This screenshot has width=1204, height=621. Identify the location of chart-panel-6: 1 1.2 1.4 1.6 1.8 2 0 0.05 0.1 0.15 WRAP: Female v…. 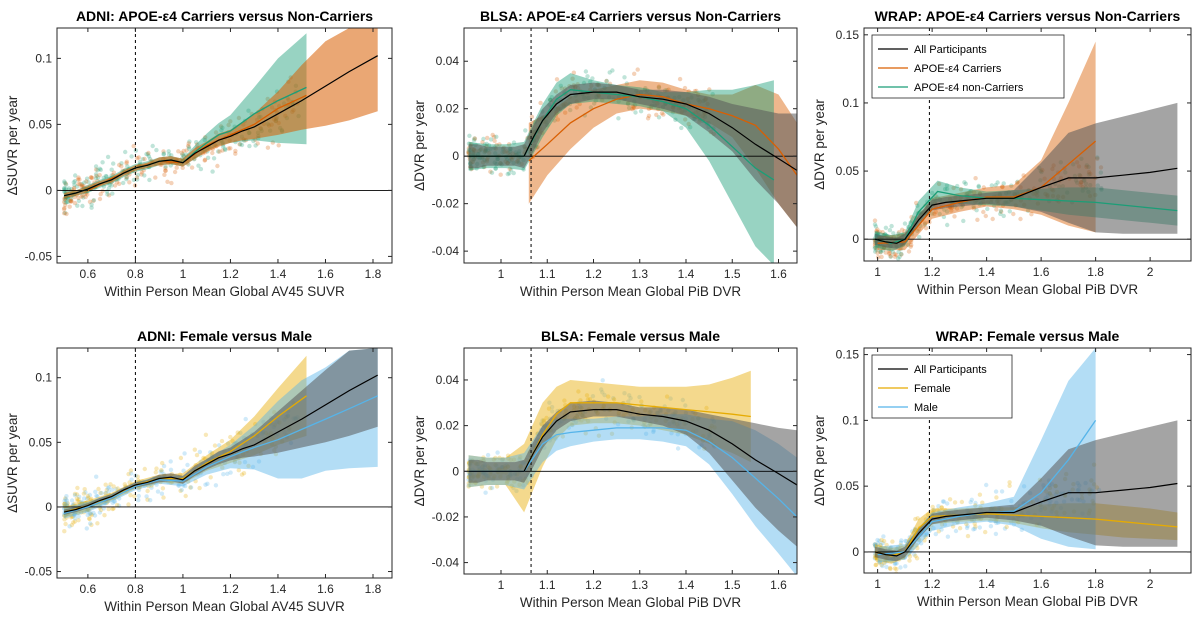
(1002, 468).